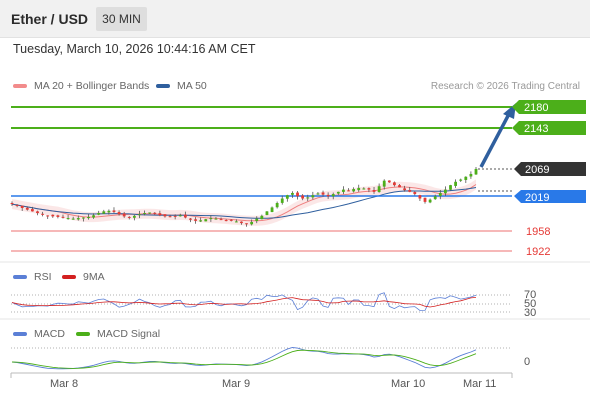  Describe the element at coordinates (192, 86) in the screenshot. I see `legend-label: MA 50` at that location.